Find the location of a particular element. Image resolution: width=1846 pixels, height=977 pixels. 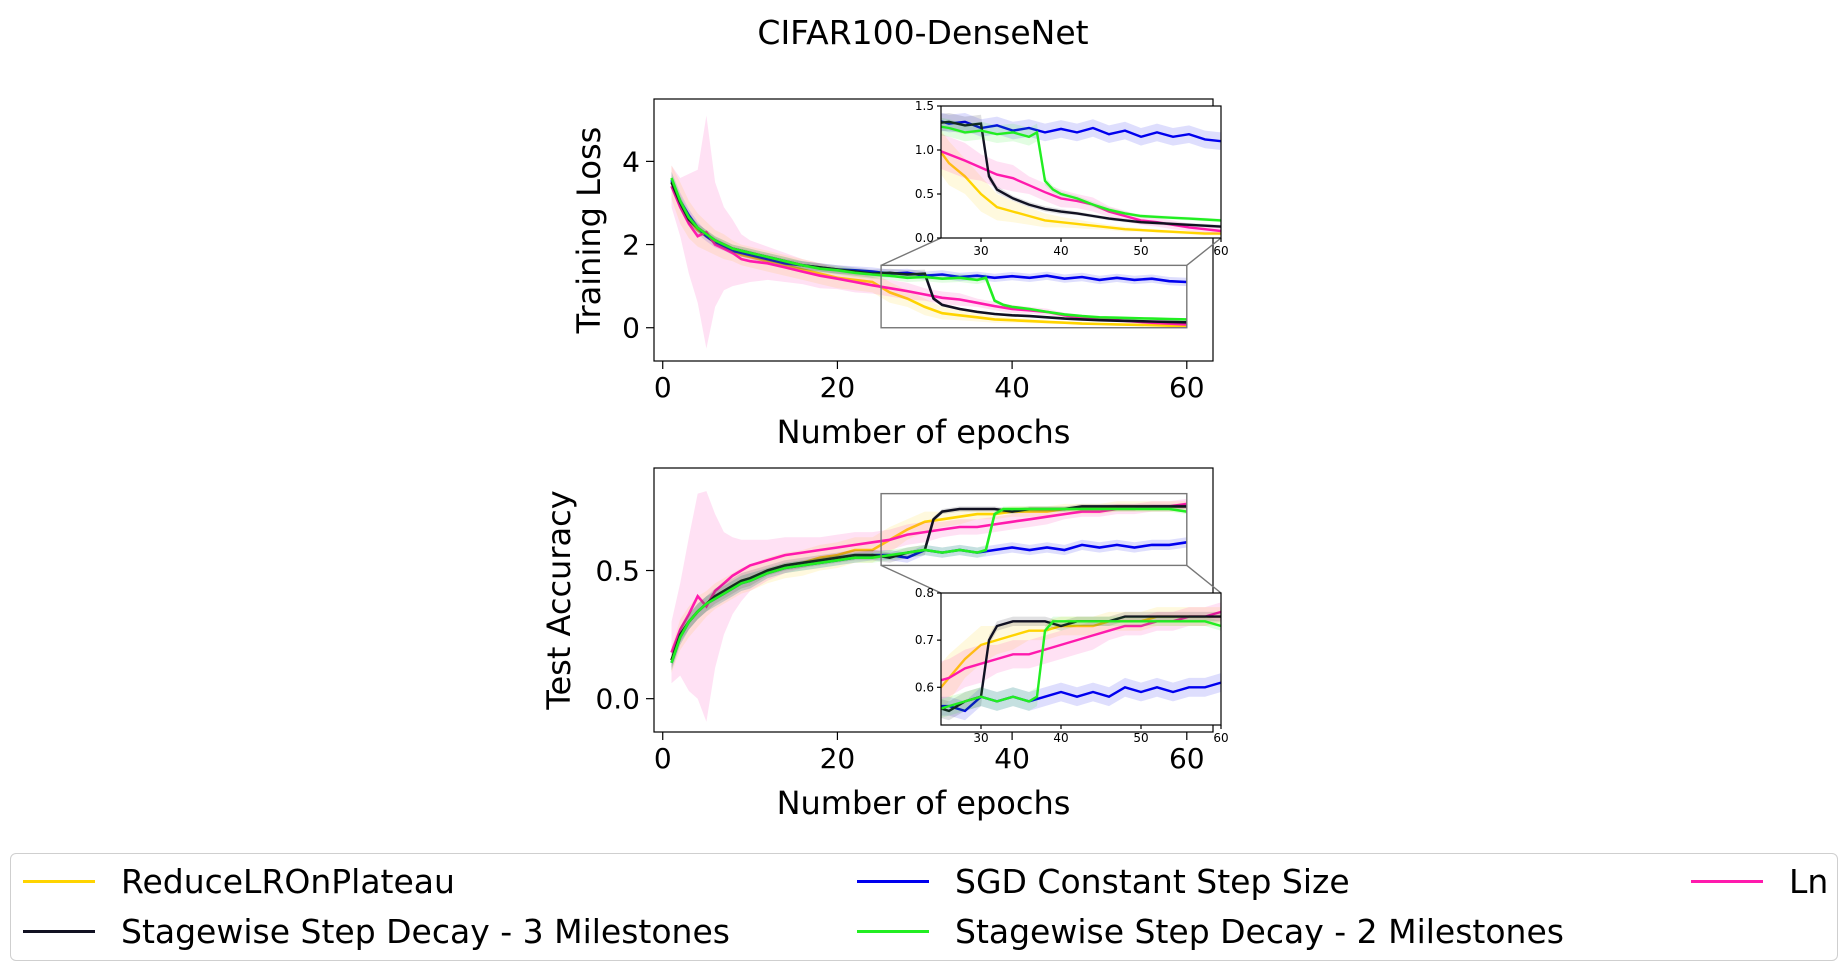

legend-label-sgd: SGD Constant Step Size is located at coordinates (1152, 881).